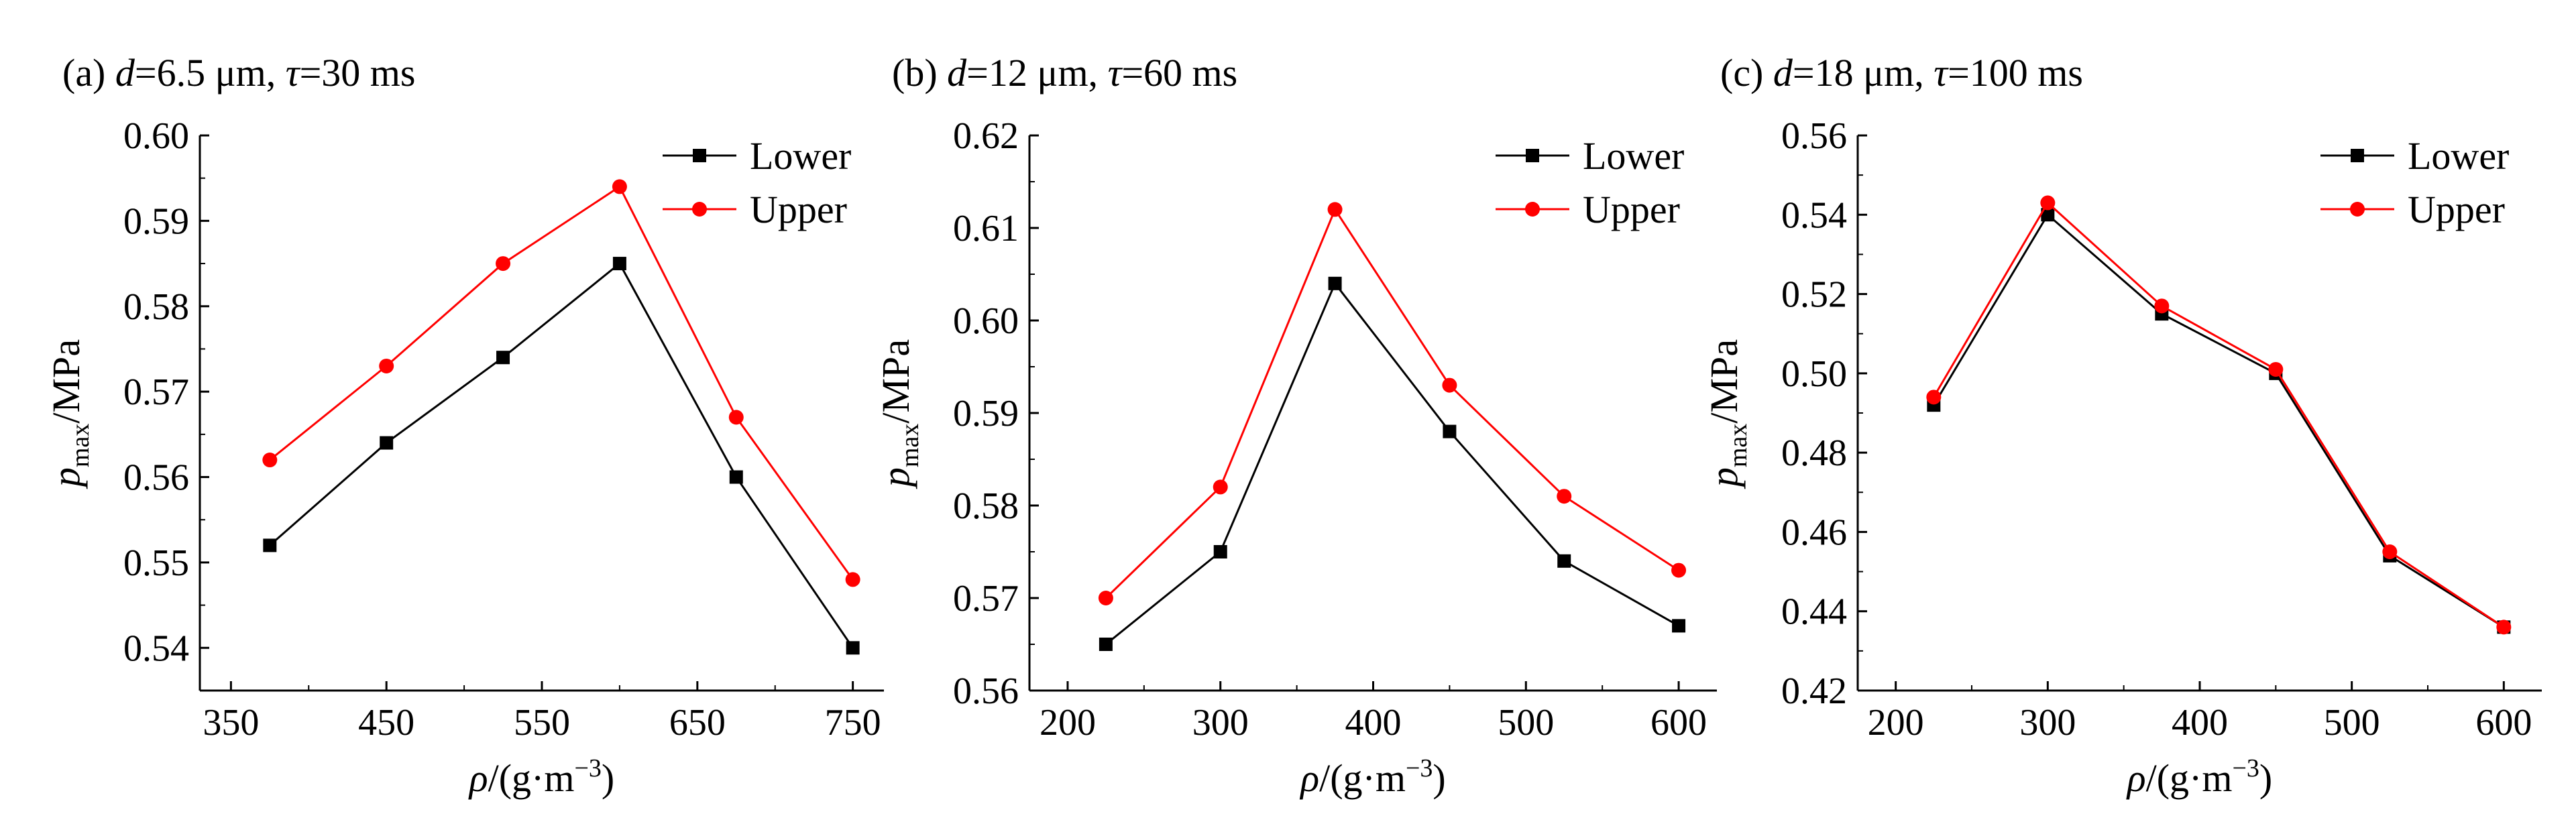 Image resolution: width=2576 pixels, height=828 pixels. Describe the element at coordinates (156, 563) in the screenshot. I see `y-tick-label: 0.55` at that location.